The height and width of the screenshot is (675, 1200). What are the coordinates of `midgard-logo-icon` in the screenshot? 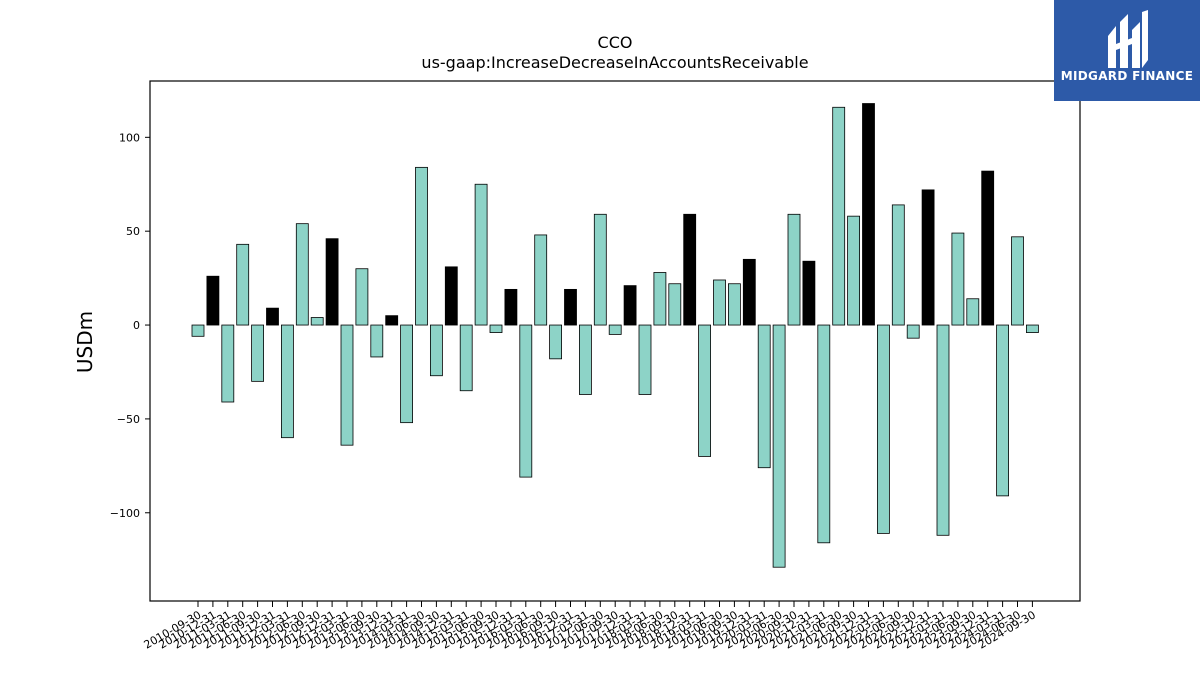 It's located at (1128, 39).